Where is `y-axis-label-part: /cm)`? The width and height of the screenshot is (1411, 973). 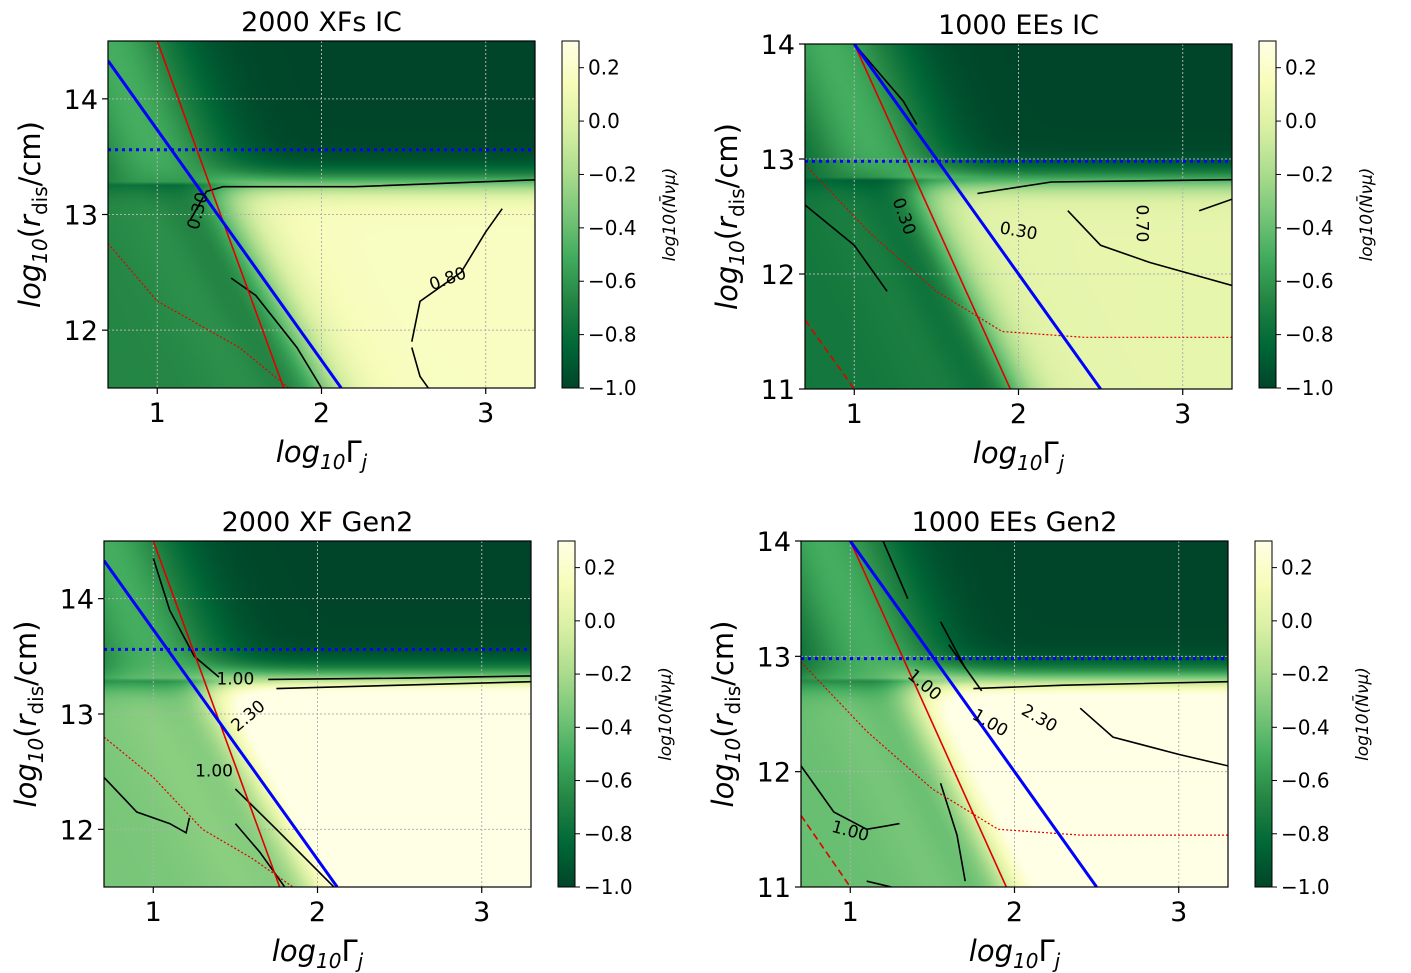 y-axis-label-part: /cm) is located at coordinates (723, 653).